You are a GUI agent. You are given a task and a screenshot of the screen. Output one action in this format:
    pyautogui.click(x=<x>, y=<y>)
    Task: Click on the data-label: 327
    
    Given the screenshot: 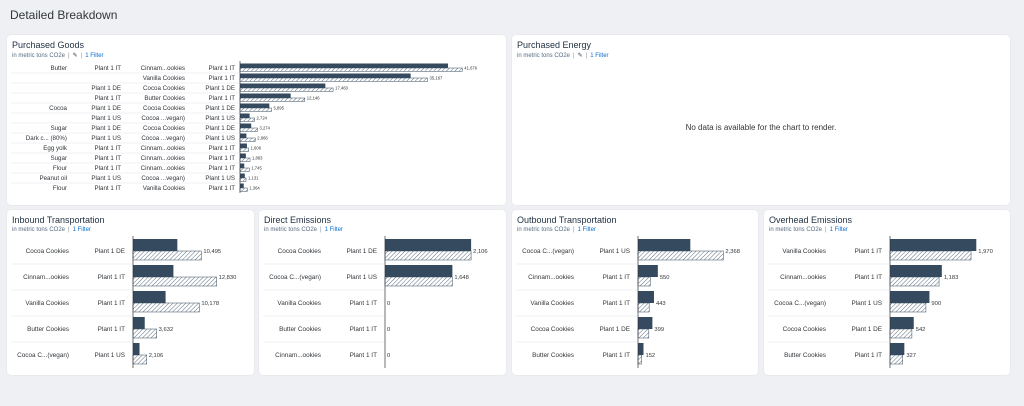 What is the action you would take?
    pyautogui.click(x=911, y=356)
    